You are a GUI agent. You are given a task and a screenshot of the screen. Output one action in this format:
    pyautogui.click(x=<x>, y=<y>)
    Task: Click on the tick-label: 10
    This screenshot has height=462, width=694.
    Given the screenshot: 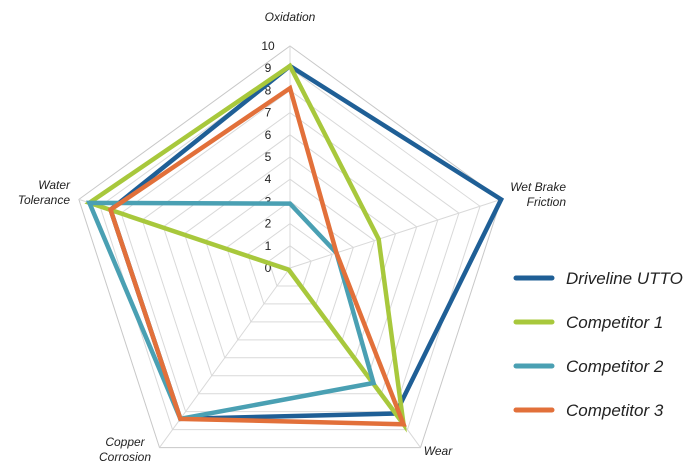 What is the action you would take?
    pyautogui.click(x=268, y=46)
    